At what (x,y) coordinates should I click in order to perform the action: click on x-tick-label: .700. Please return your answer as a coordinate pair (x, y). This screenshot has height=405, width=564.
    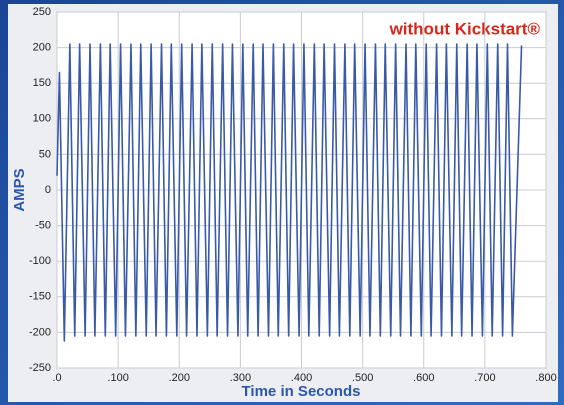
    Looking at the image, I should click on (484, 378).